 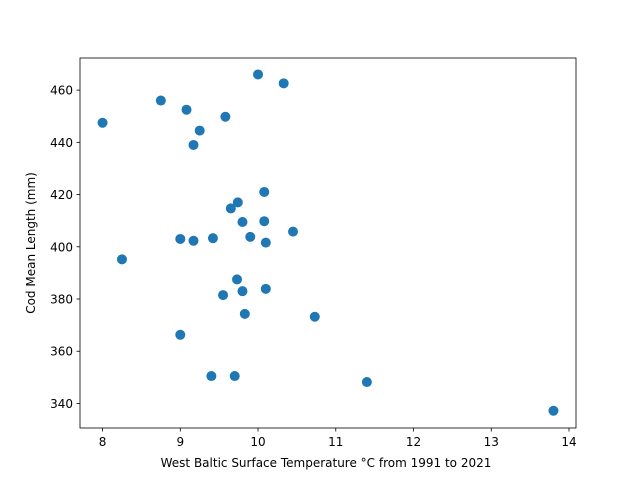 I want to click on y-tick-label: 380, so click(x=61, y=300).